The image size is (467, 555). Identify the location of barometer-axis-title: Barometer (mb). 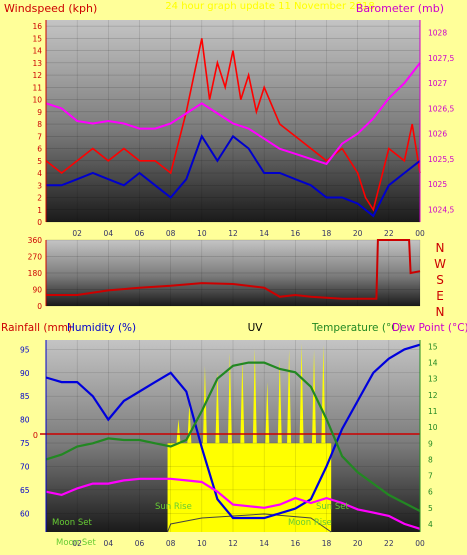
(400, 8).